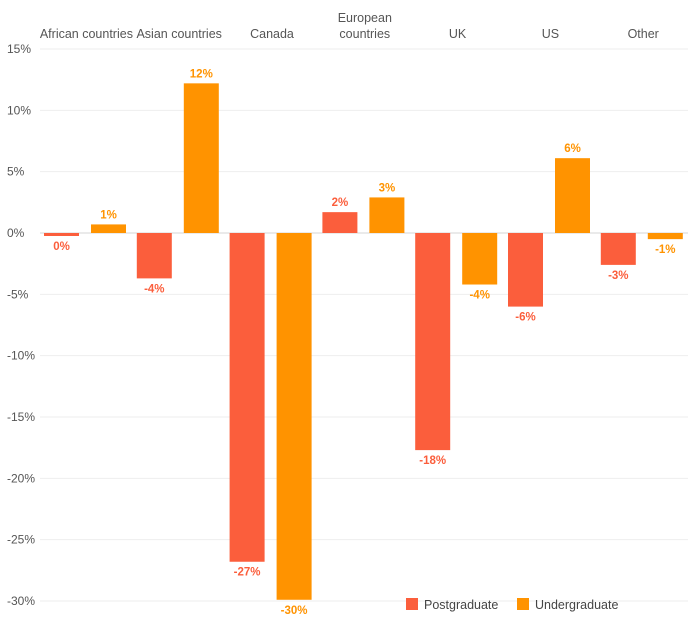 The height and width of the screenshot is (626, 700). What do you see at coordinates (108, 215) in the screenshot?
I see `data-label: 1%` at bounding box center [108, 215].